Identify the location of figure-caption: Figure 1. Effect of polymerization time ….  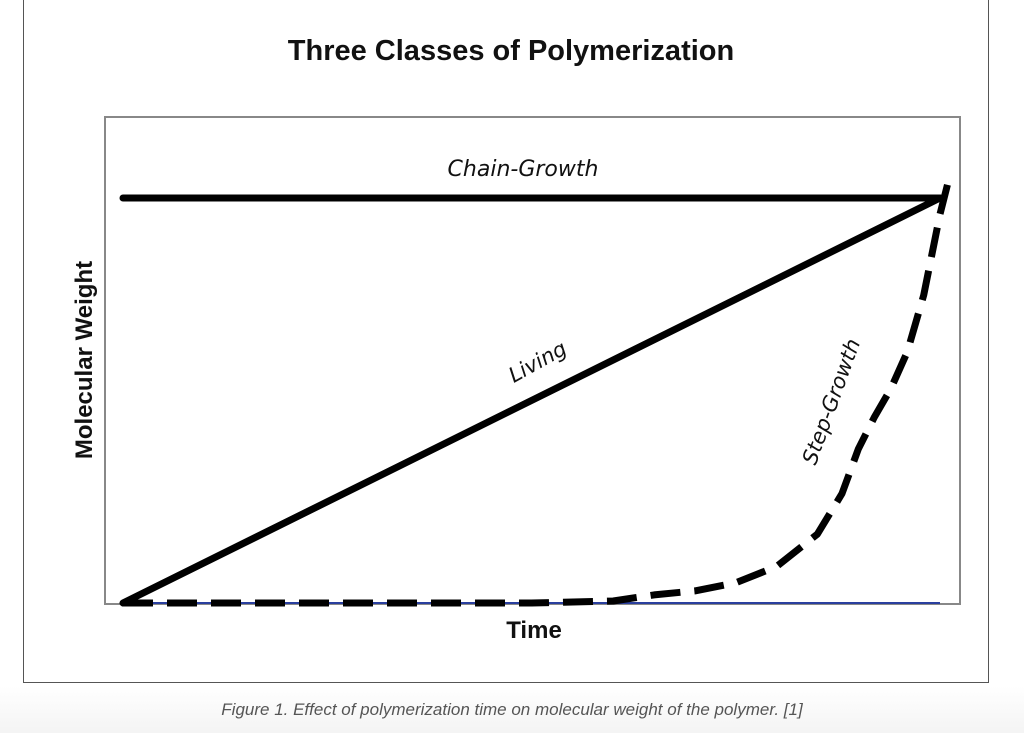
(512, 709).